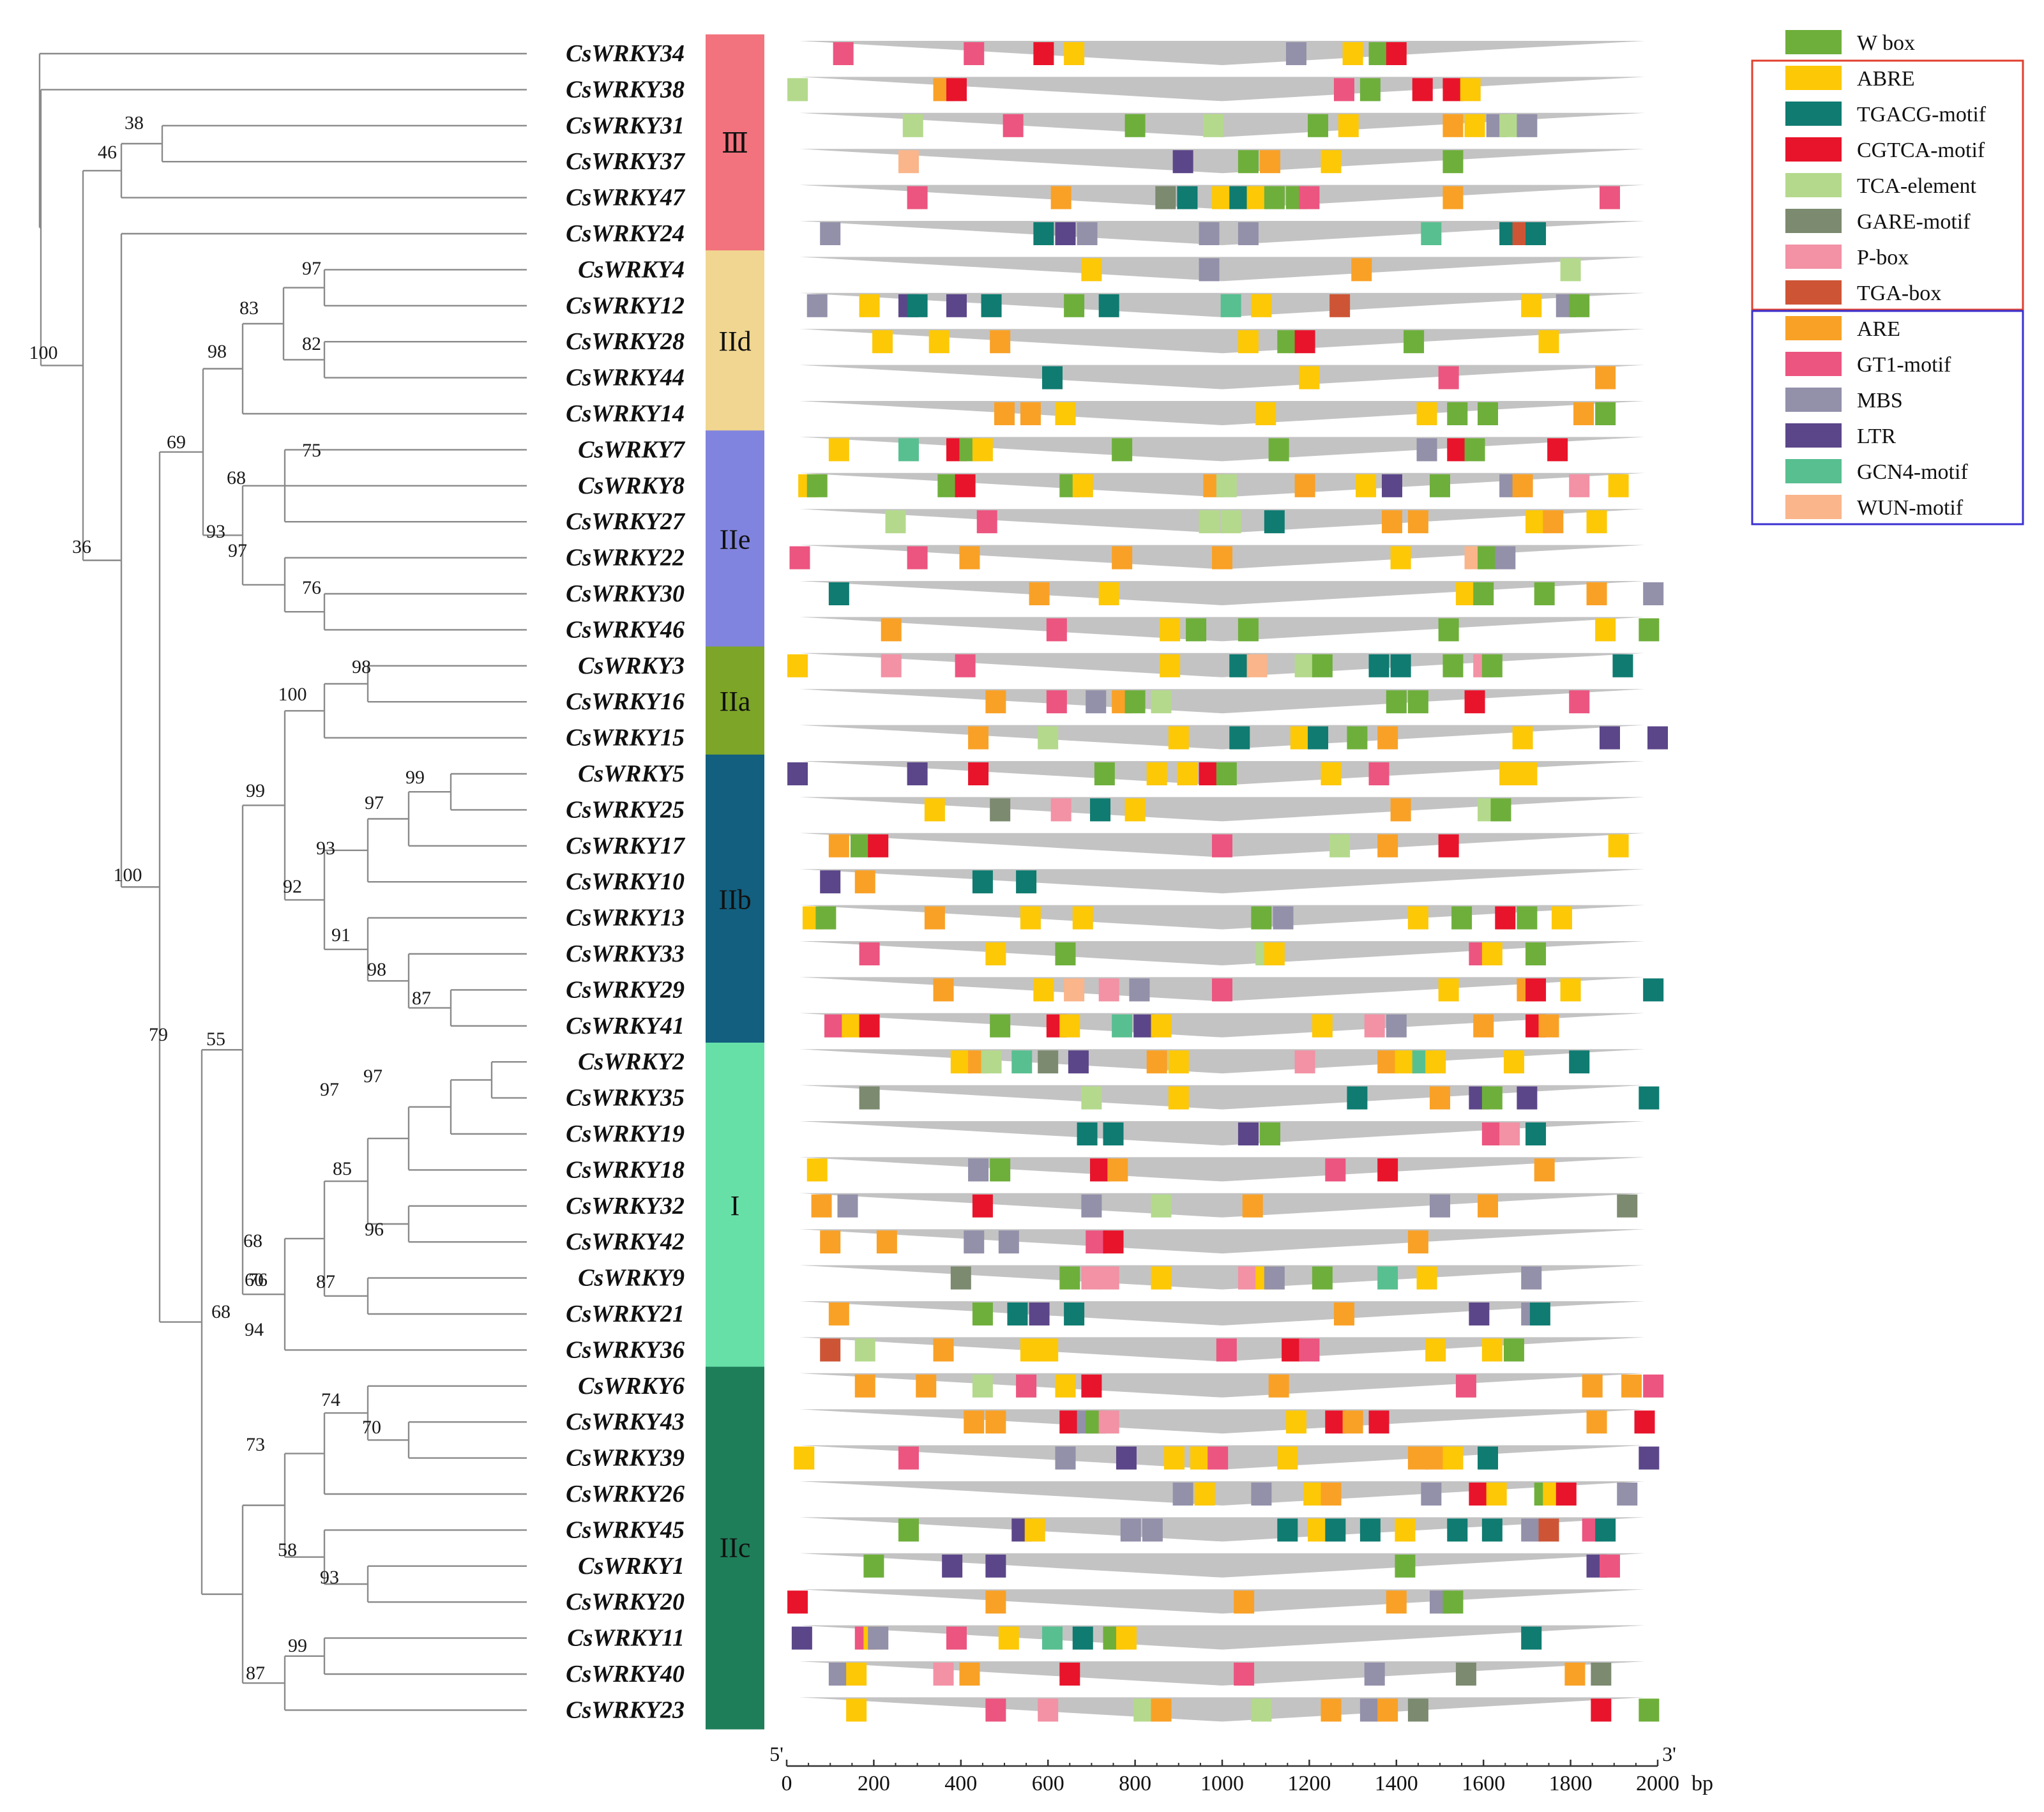 Image resolution: width=2044 pixels, height=1812 pixels. What do you see at coordinates (1165, 197) in the screenshot?
I see `cis-element-gare` at bounding box center [1165, 197].